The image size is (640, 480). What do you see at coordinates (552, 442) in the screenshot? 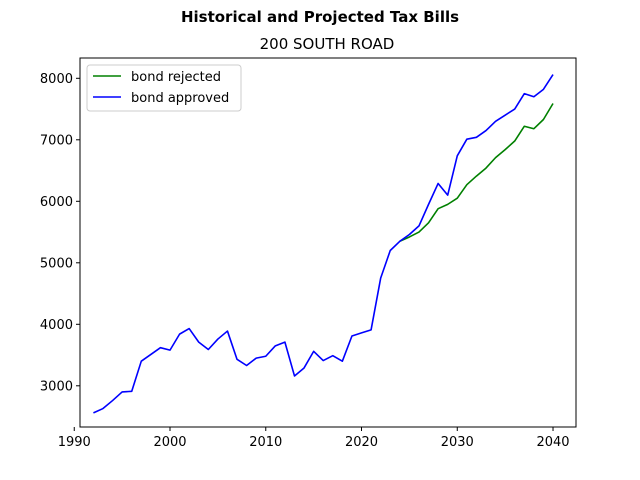
I see `x-tick-label: 2040` at bounding box center [552, 442].